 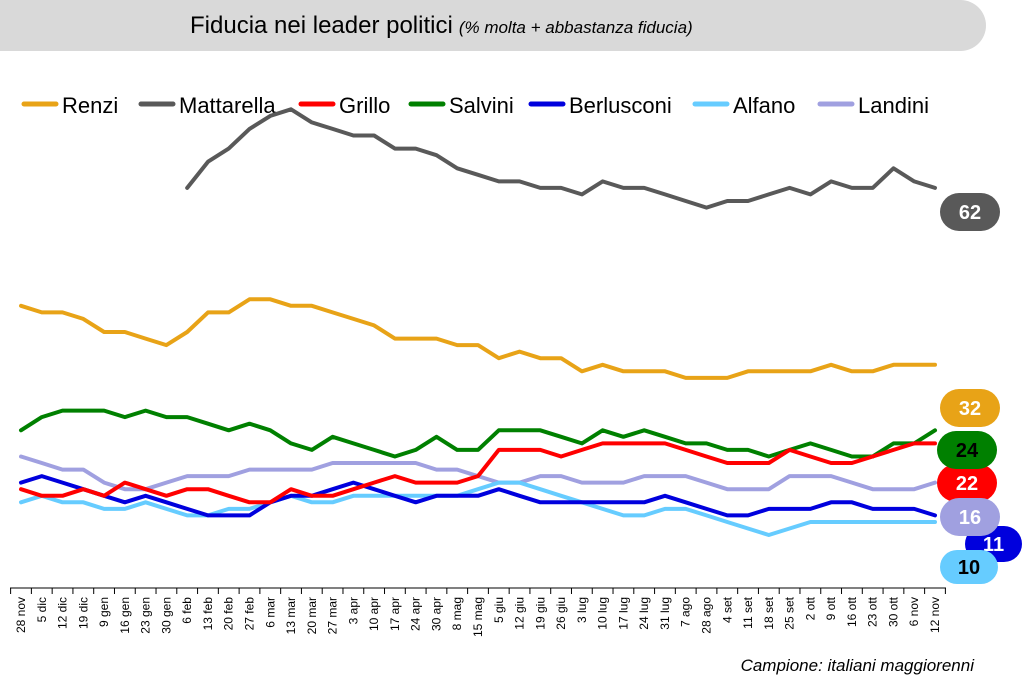 I want to click on x-tick-label: 12 giu, so click(x=520, y=613).